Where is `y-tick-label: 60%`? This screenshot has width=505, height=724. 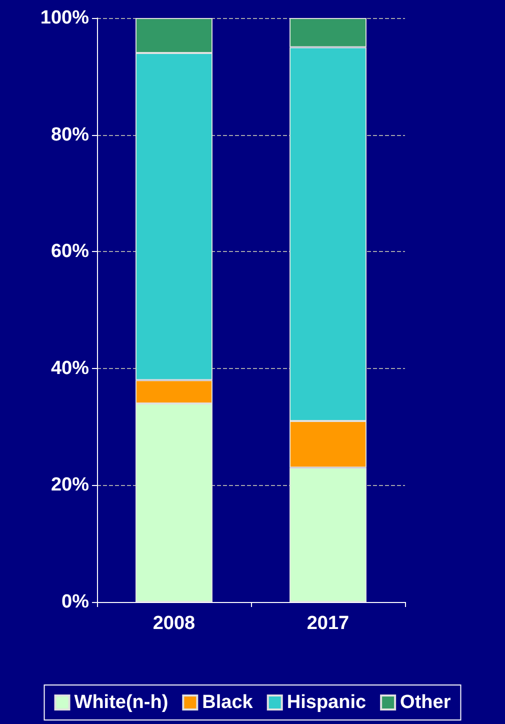 y-tick-label: 60% is located at coordinates (70, 251).